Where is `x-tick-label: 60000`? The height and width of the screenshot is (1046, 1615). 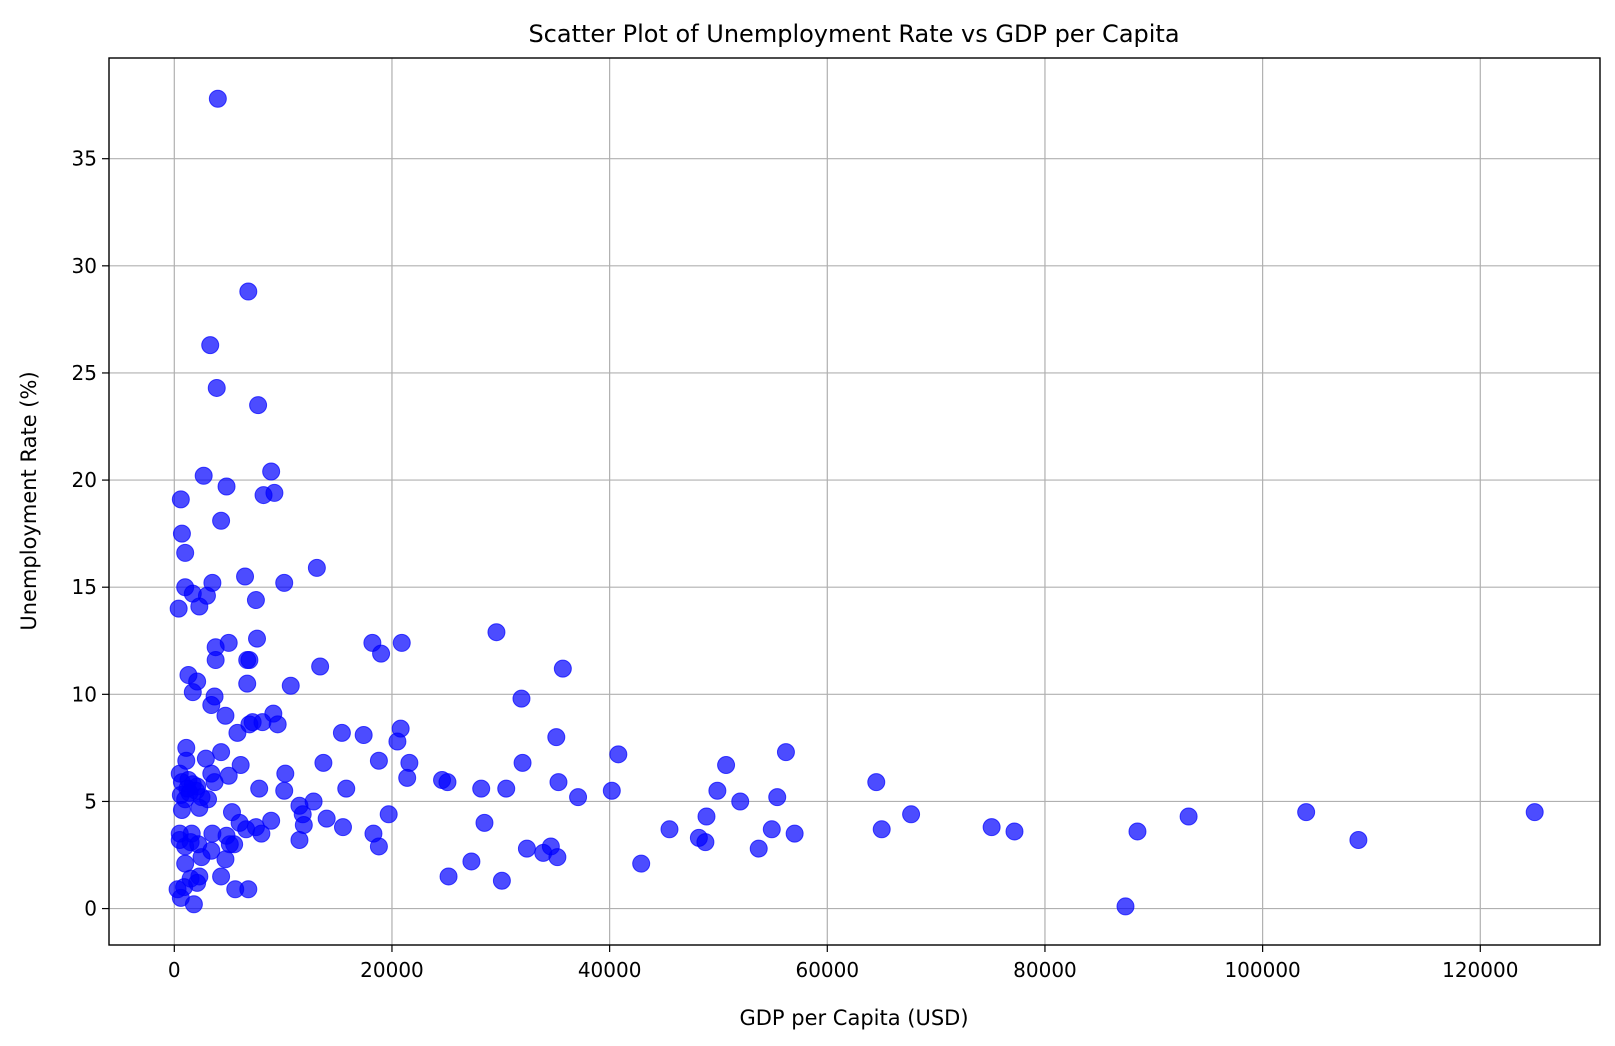 x-tick-label: 60000 is located at coordinates (827, 970).